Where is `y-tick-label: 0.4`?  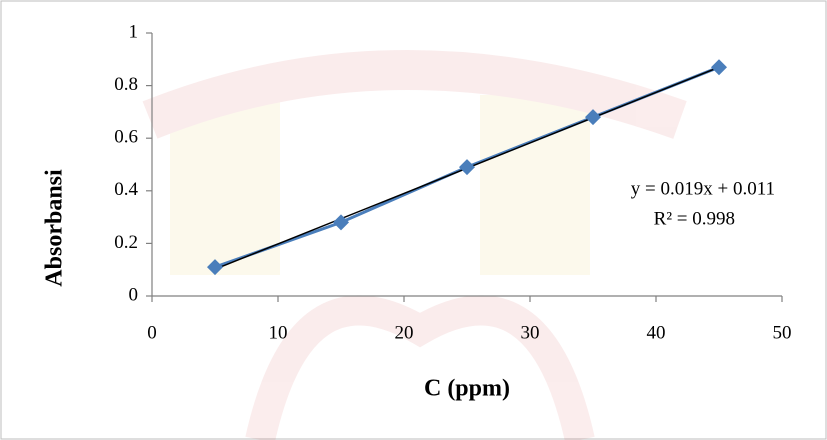
y-tick-label: 0.4 is located at coordinates (126, 189).